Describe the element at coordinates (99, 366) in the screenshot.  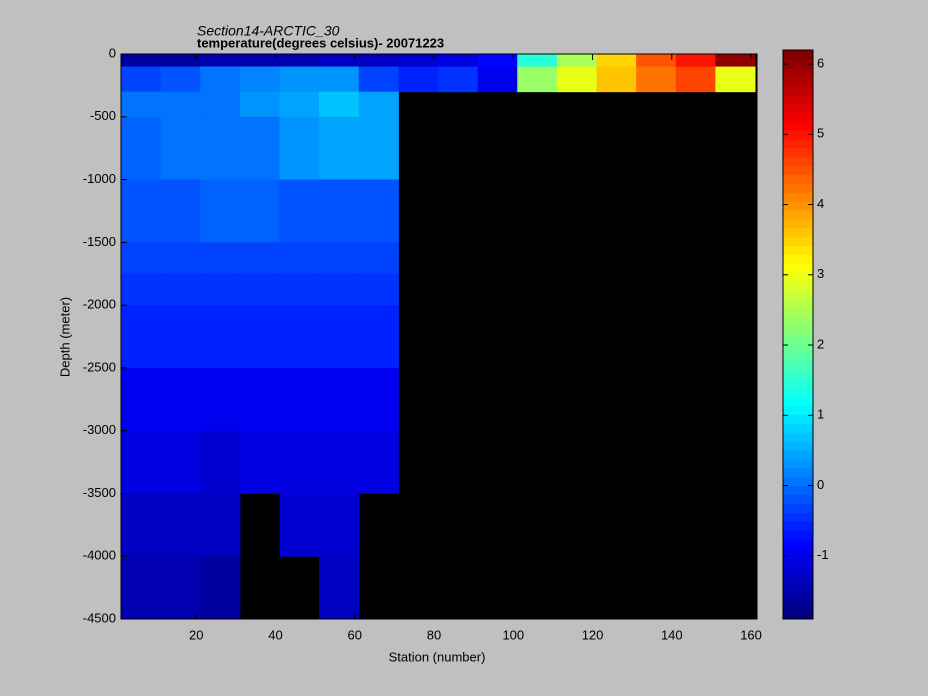
I see `y-tick-label: -2500` at that location.